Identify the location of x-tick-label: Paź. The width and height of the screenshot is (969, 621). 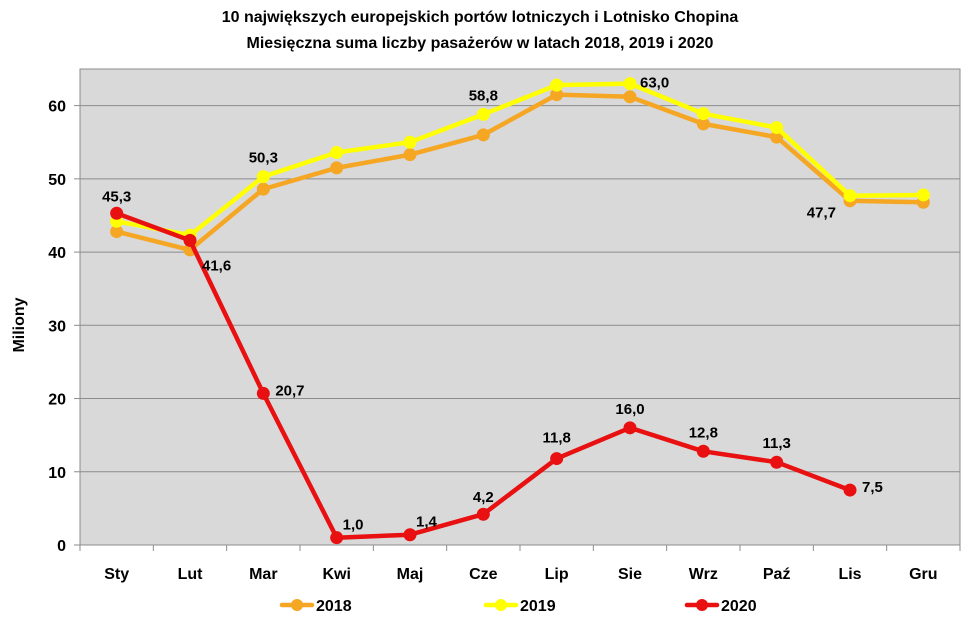
(777, 574).